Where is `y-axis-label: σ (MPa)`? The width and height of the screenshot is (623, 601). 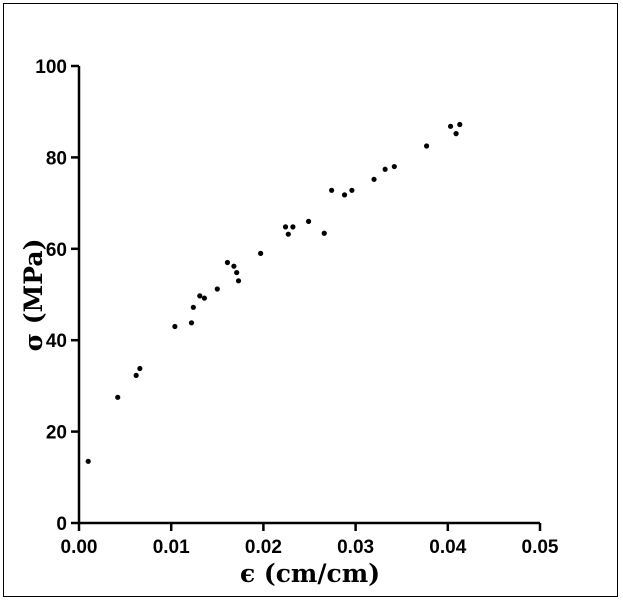
y-axis-label: σ (MPa) is located at coordinates (33, 295).